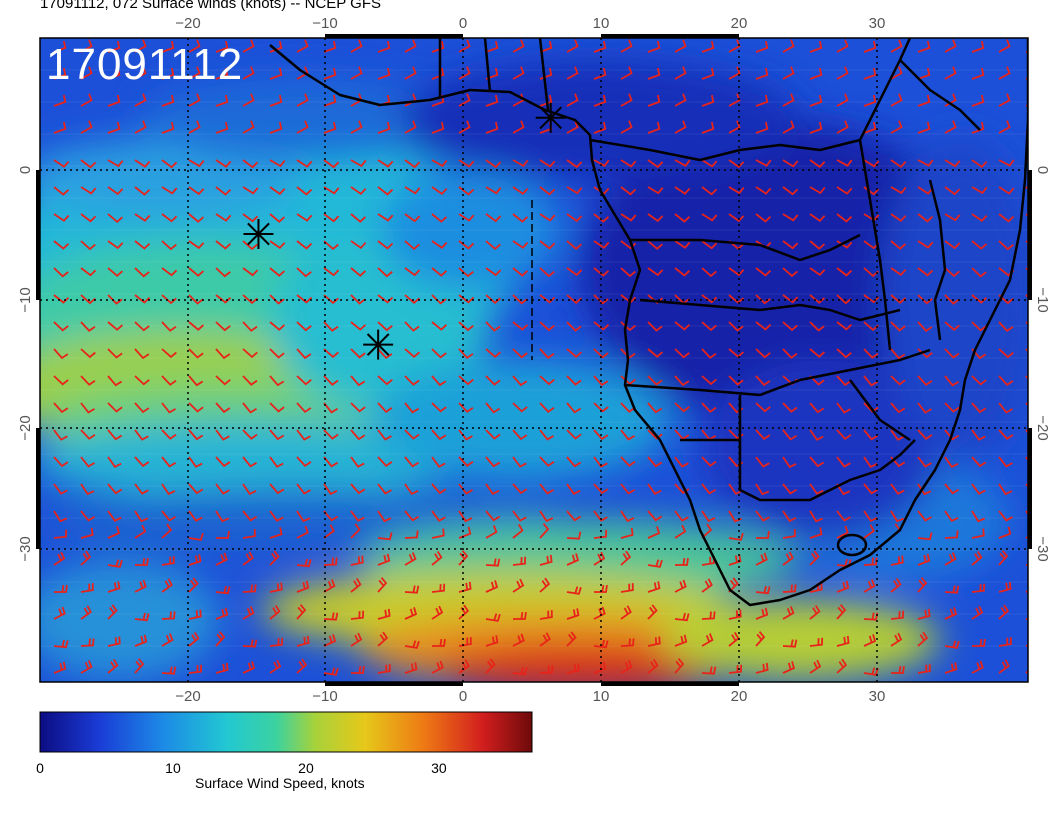  What do you see at coordinates (145, 64) in the screenshot?
I see `date-stamp: 17091112` at bounding box center [145, 64].